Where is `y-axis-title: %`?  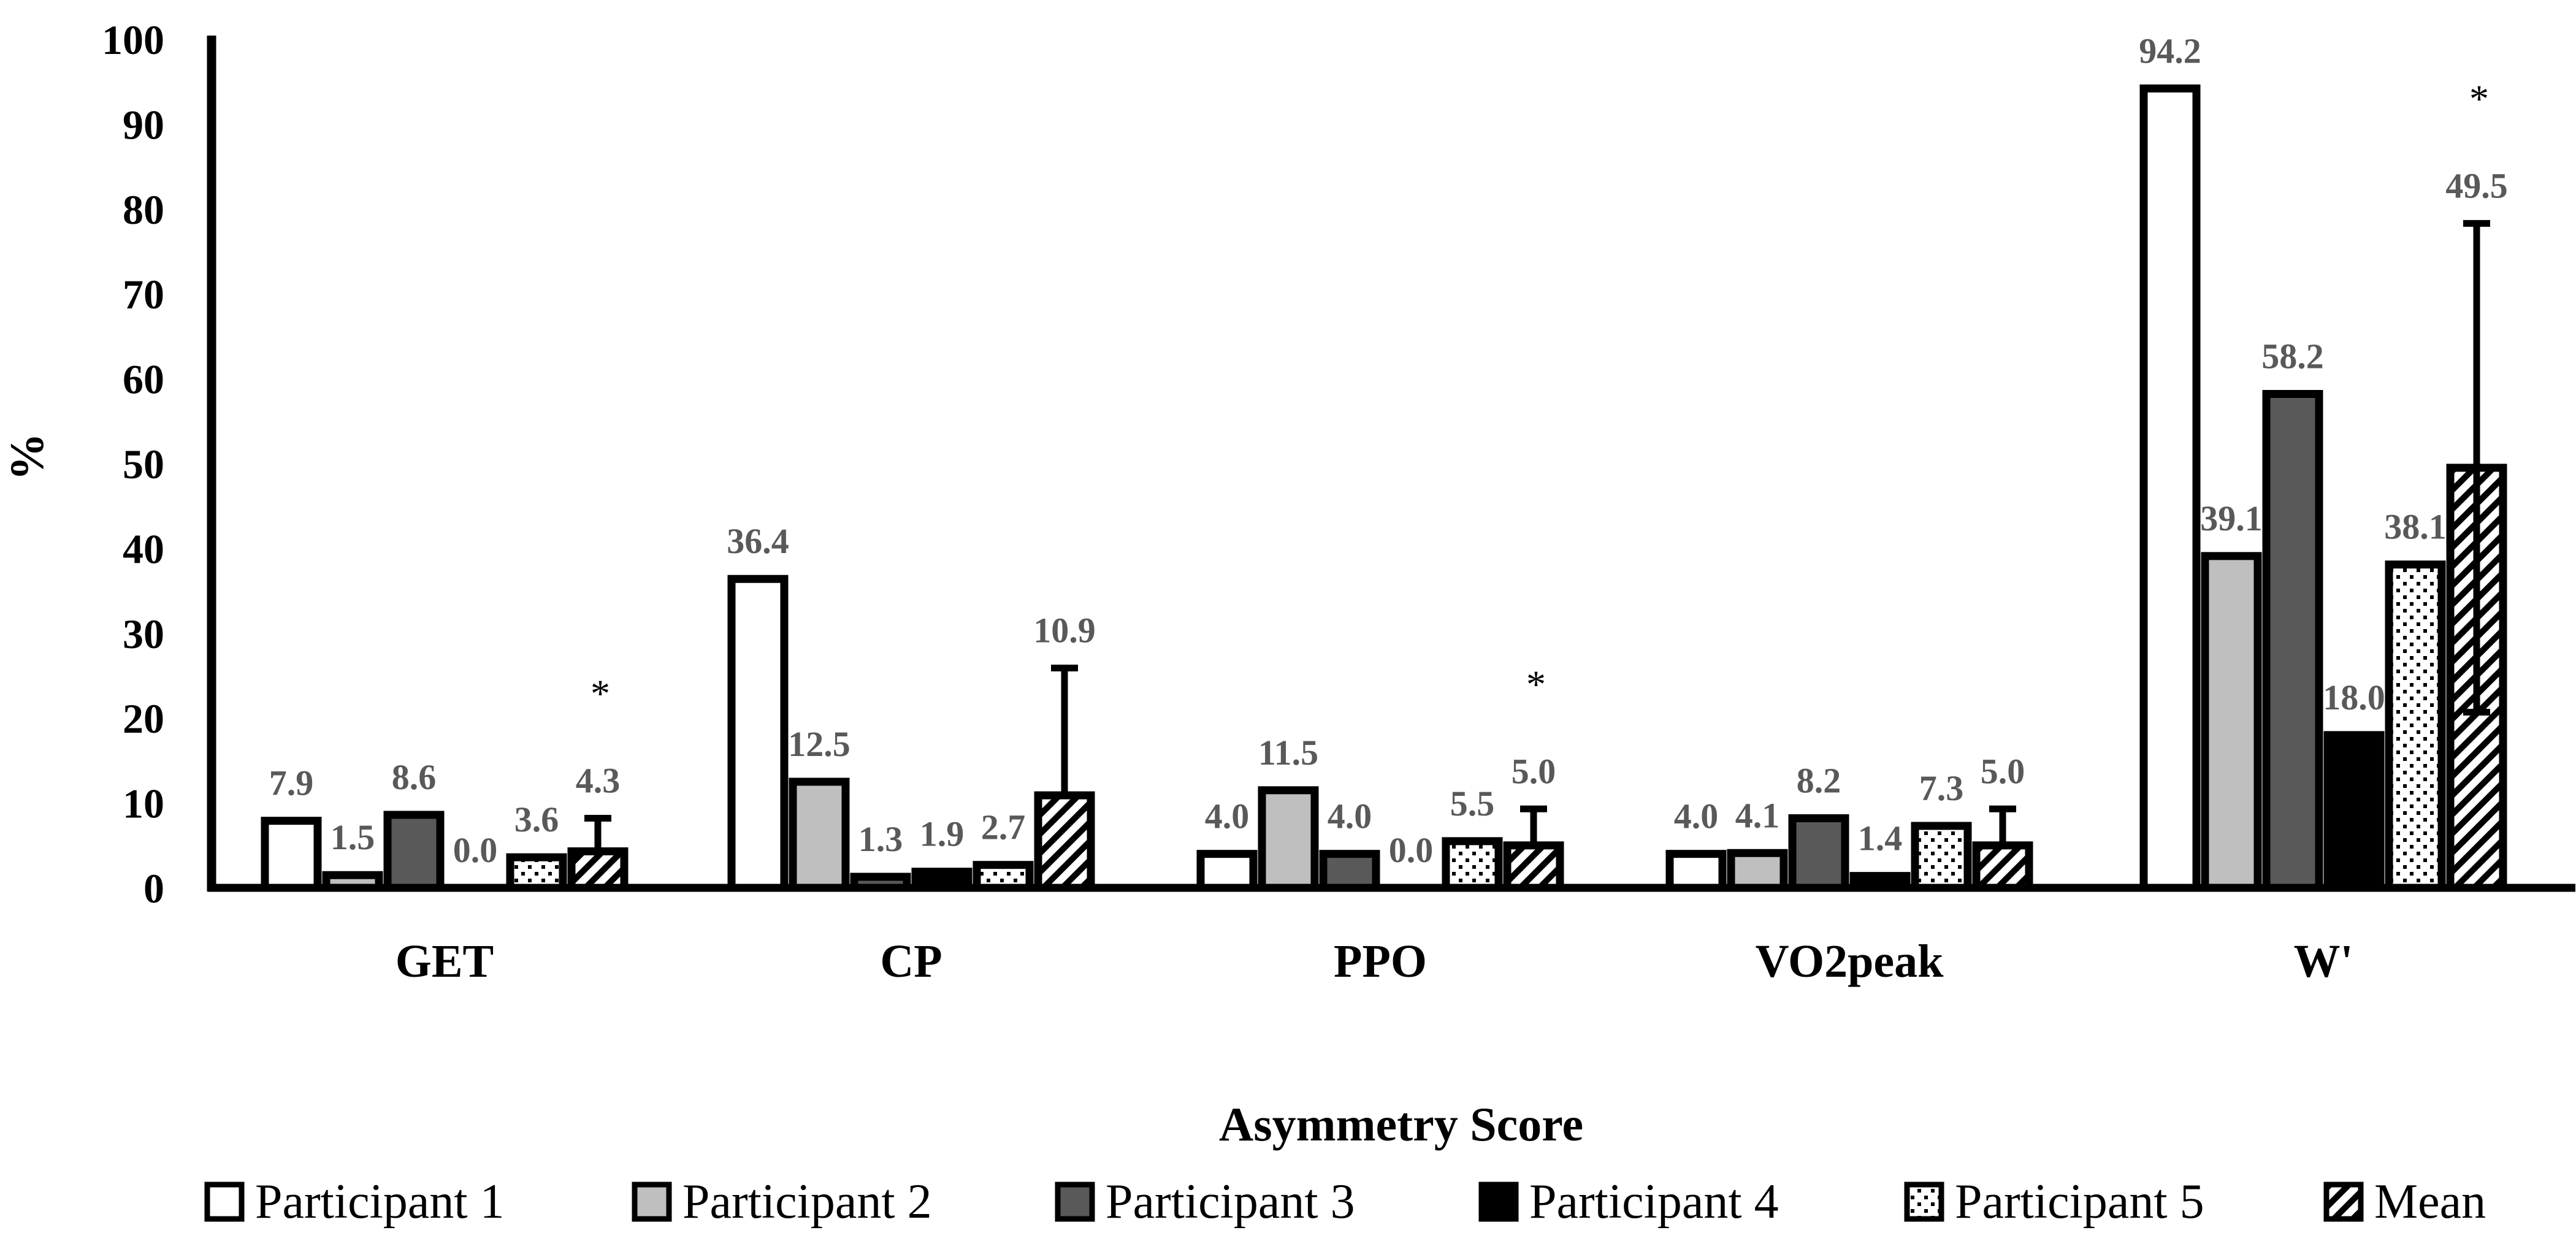
y-axis-title: % is located at coordinates (26, 457).